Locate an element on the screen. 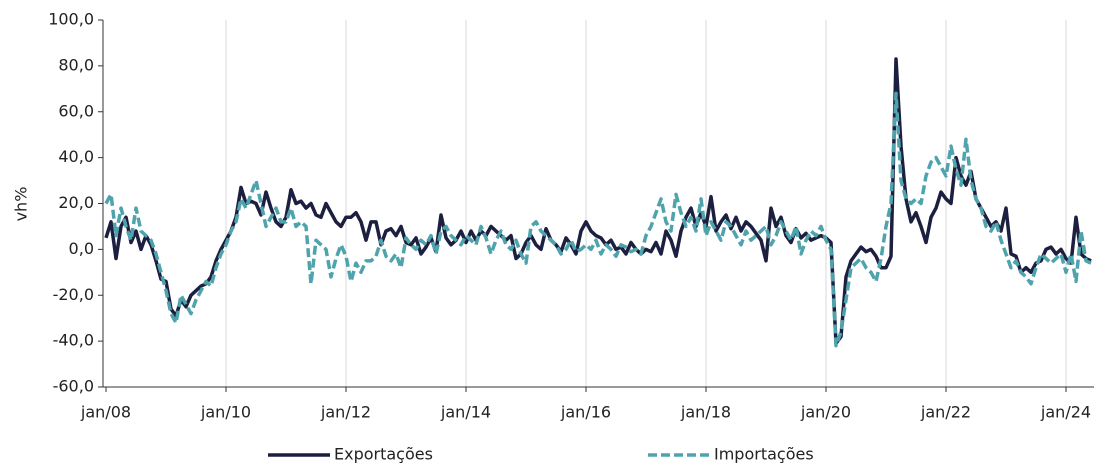  x-tick-label: jan/16 is located at coordinates (585, 412).